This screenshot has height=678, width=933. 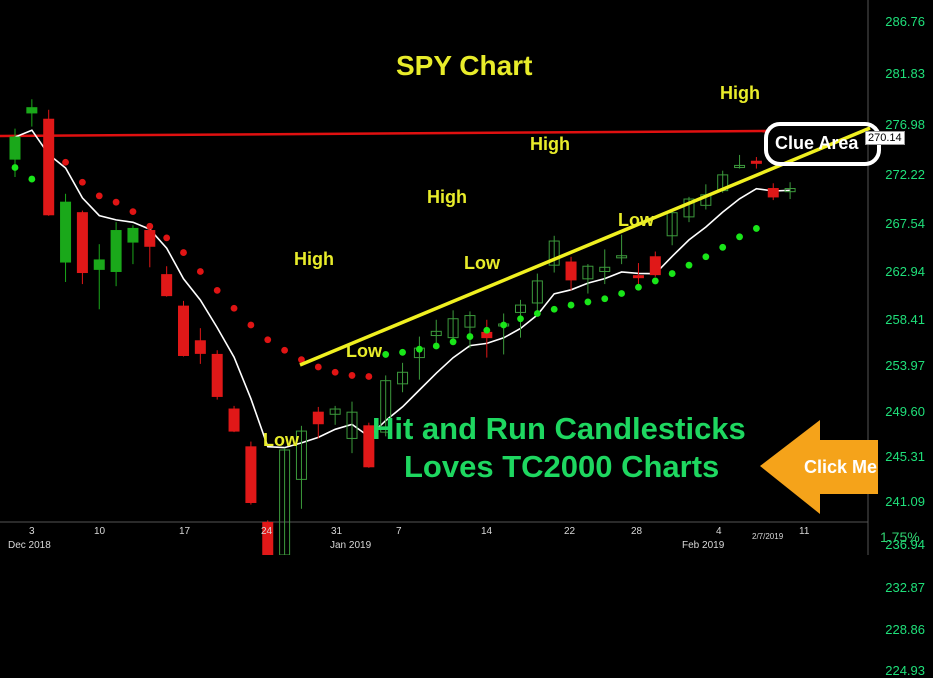 What do you see at coordinates (905, 412) in the screenshot?
I see `price-axis-tick: 249.60` at bounding box center [905, 412].